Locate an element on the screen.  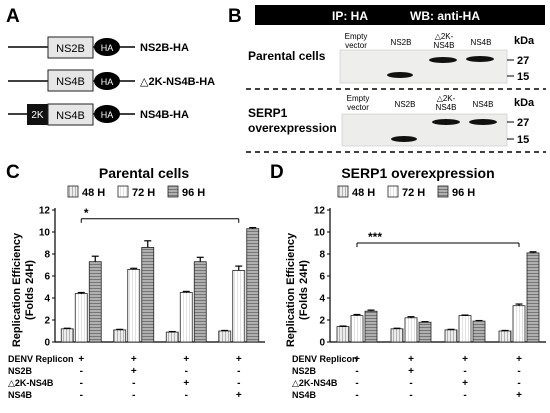
blot-row-label: SERP1 is located at coordinates (268, 113).